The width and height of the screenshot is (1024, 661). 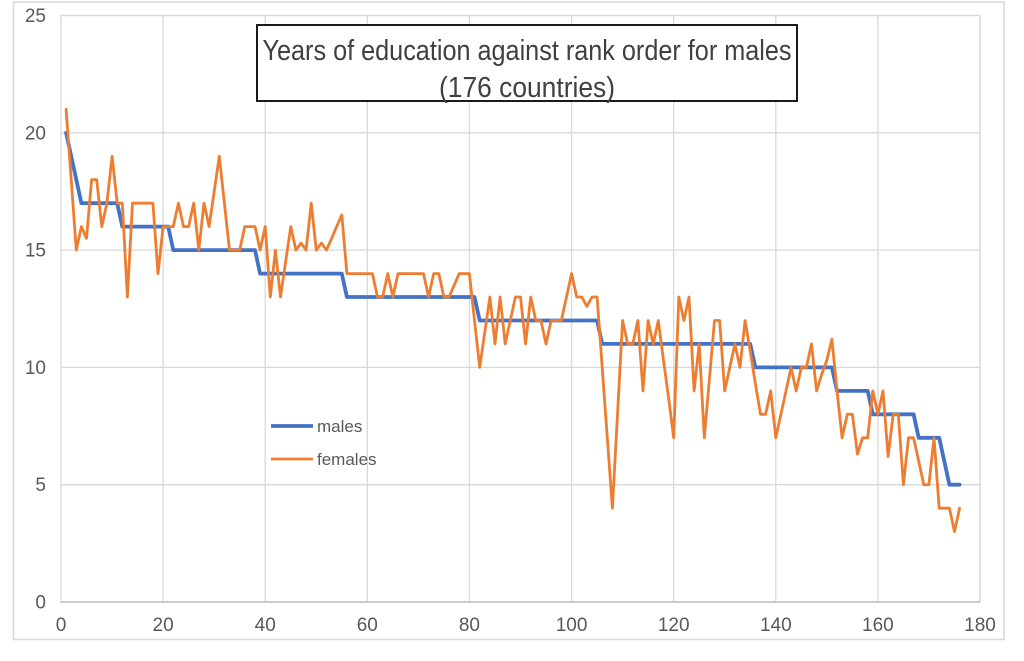 What do you see at coordinates (980, 625) in the screenshot?
I see `svg-text: 180` at bounding box center [980, 625].